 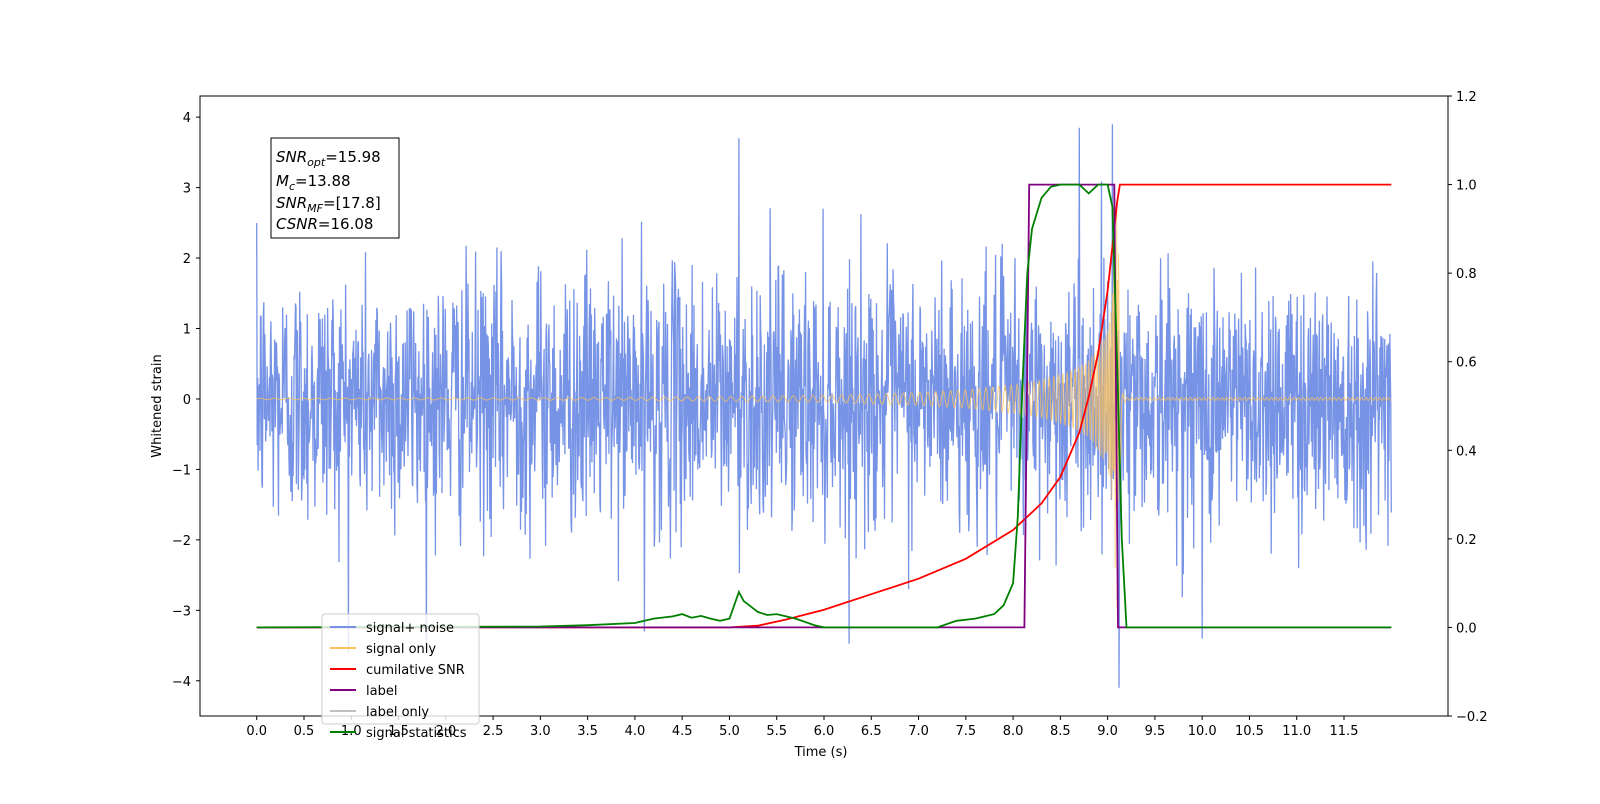 I want to click on x-tick-label: 0.5, so click(x=304, y=731).